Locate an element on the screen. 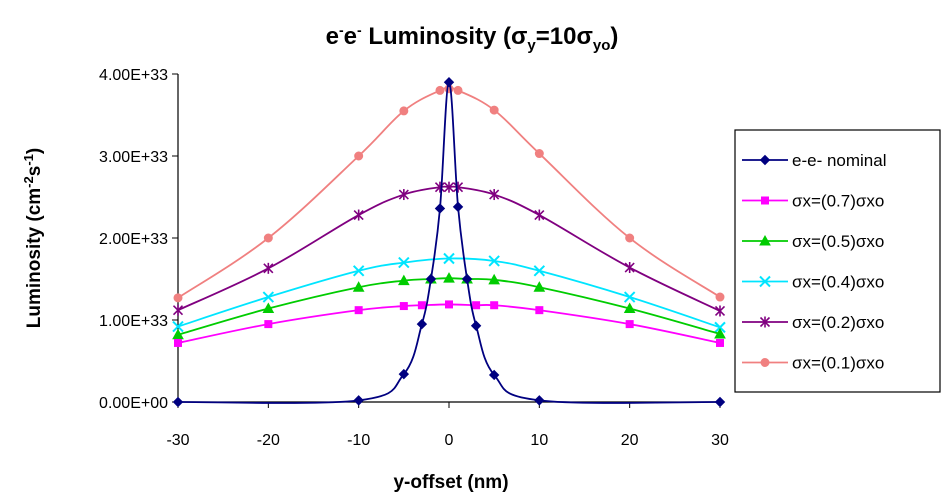  x-tick-label: 20 is located at coordinates (630, 440).